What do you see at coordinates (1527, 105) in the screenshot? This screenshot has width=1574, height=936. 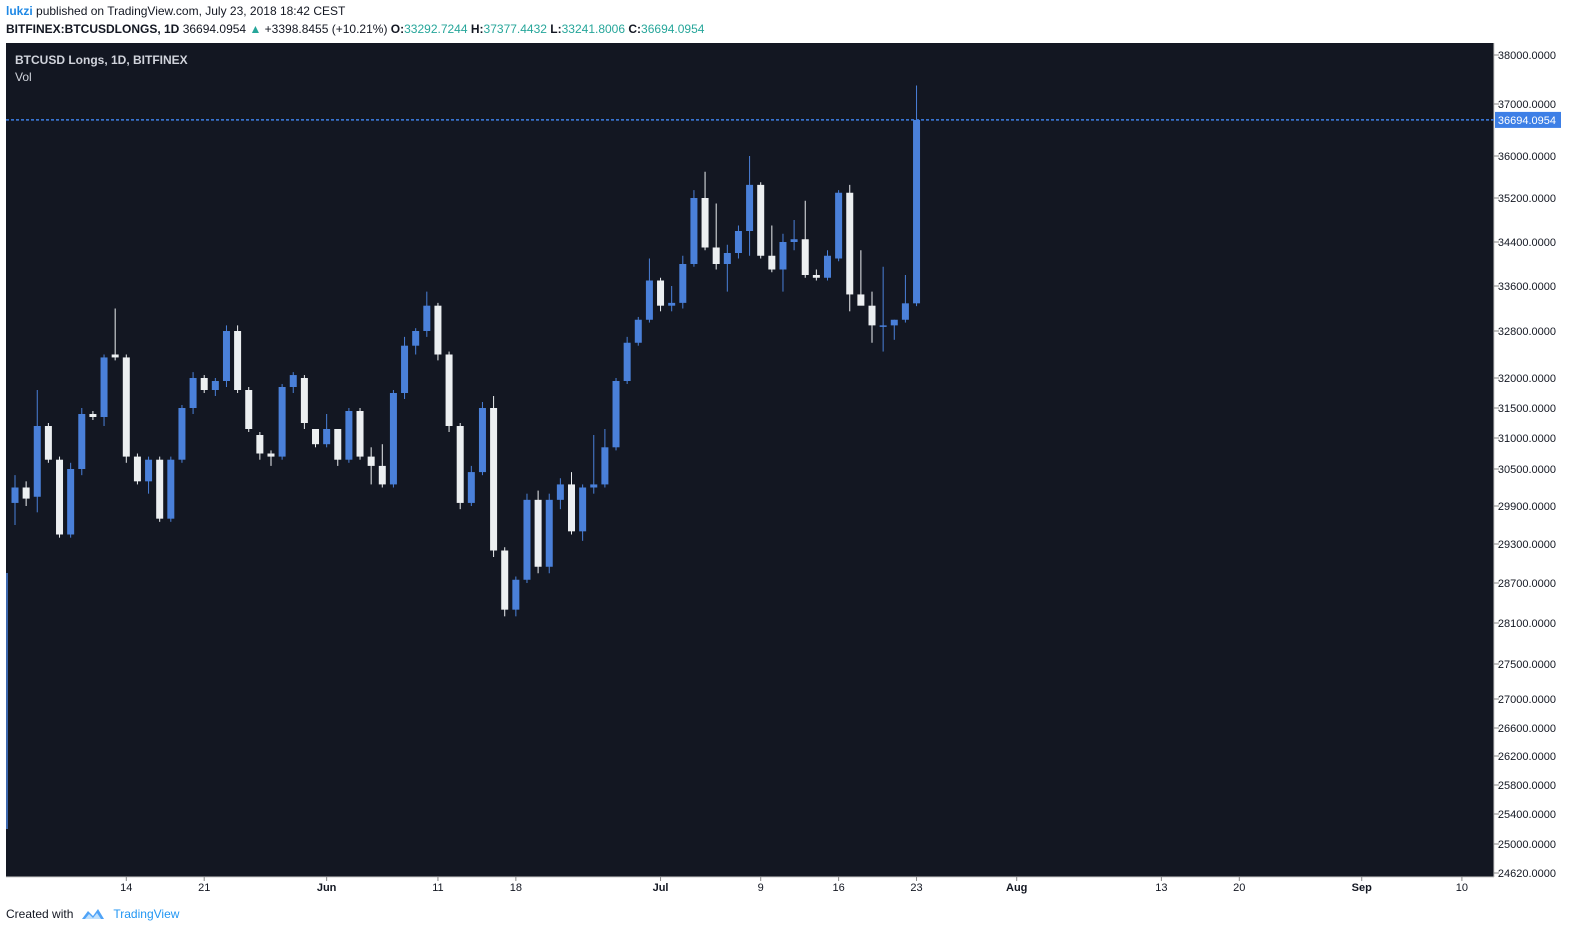 I see `price-tick-label: 37000.0000` at bounding box center [1527, 105].